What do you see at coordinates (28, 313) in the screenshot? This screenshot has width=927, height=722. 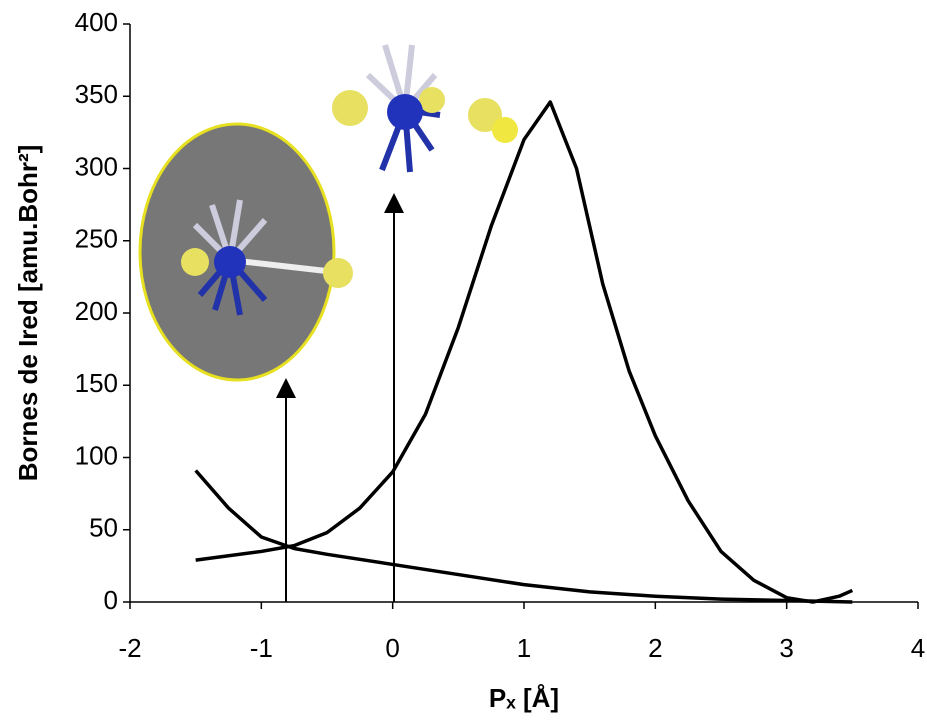 I see `y-axis-title: Bornes de Ired [amu.Bohr²]` at bounding box center [28, 313].